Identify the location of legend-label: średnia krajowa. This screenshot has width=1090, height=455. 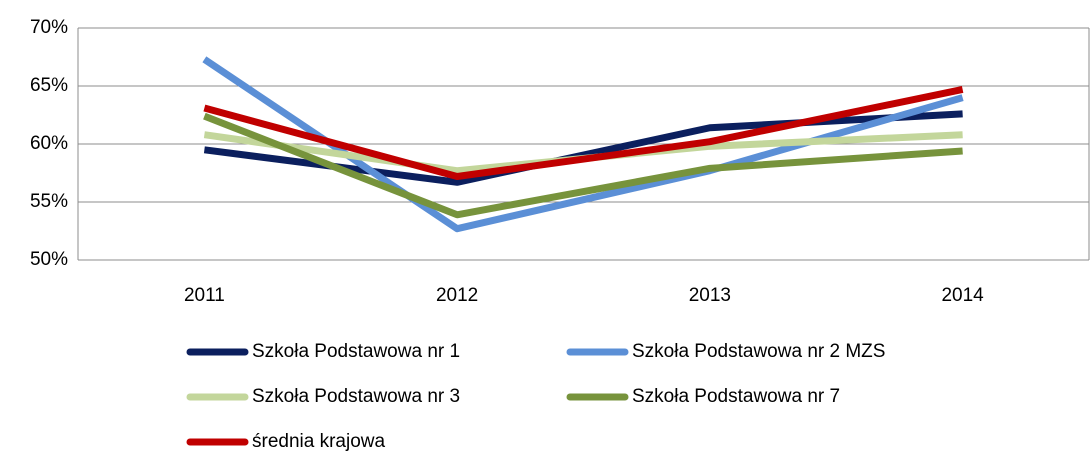
(318, 441).